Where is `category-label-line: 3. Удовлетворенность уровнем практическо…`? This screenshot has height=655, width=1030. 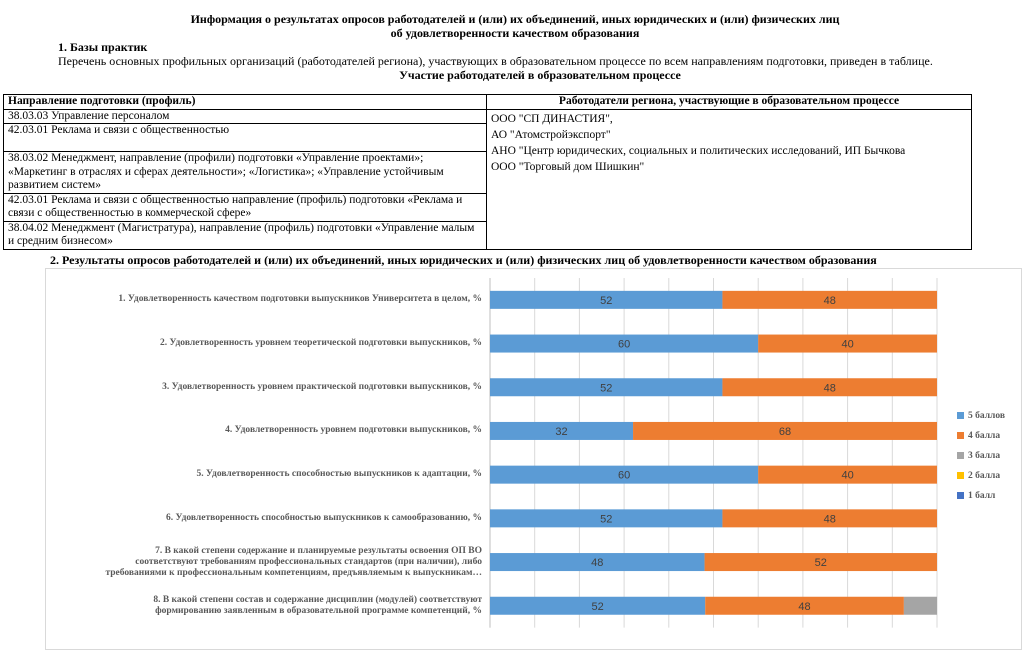 category-label-line: 3. Удовлетворенность уровнем практическо… is located at coordinates (322, 386).